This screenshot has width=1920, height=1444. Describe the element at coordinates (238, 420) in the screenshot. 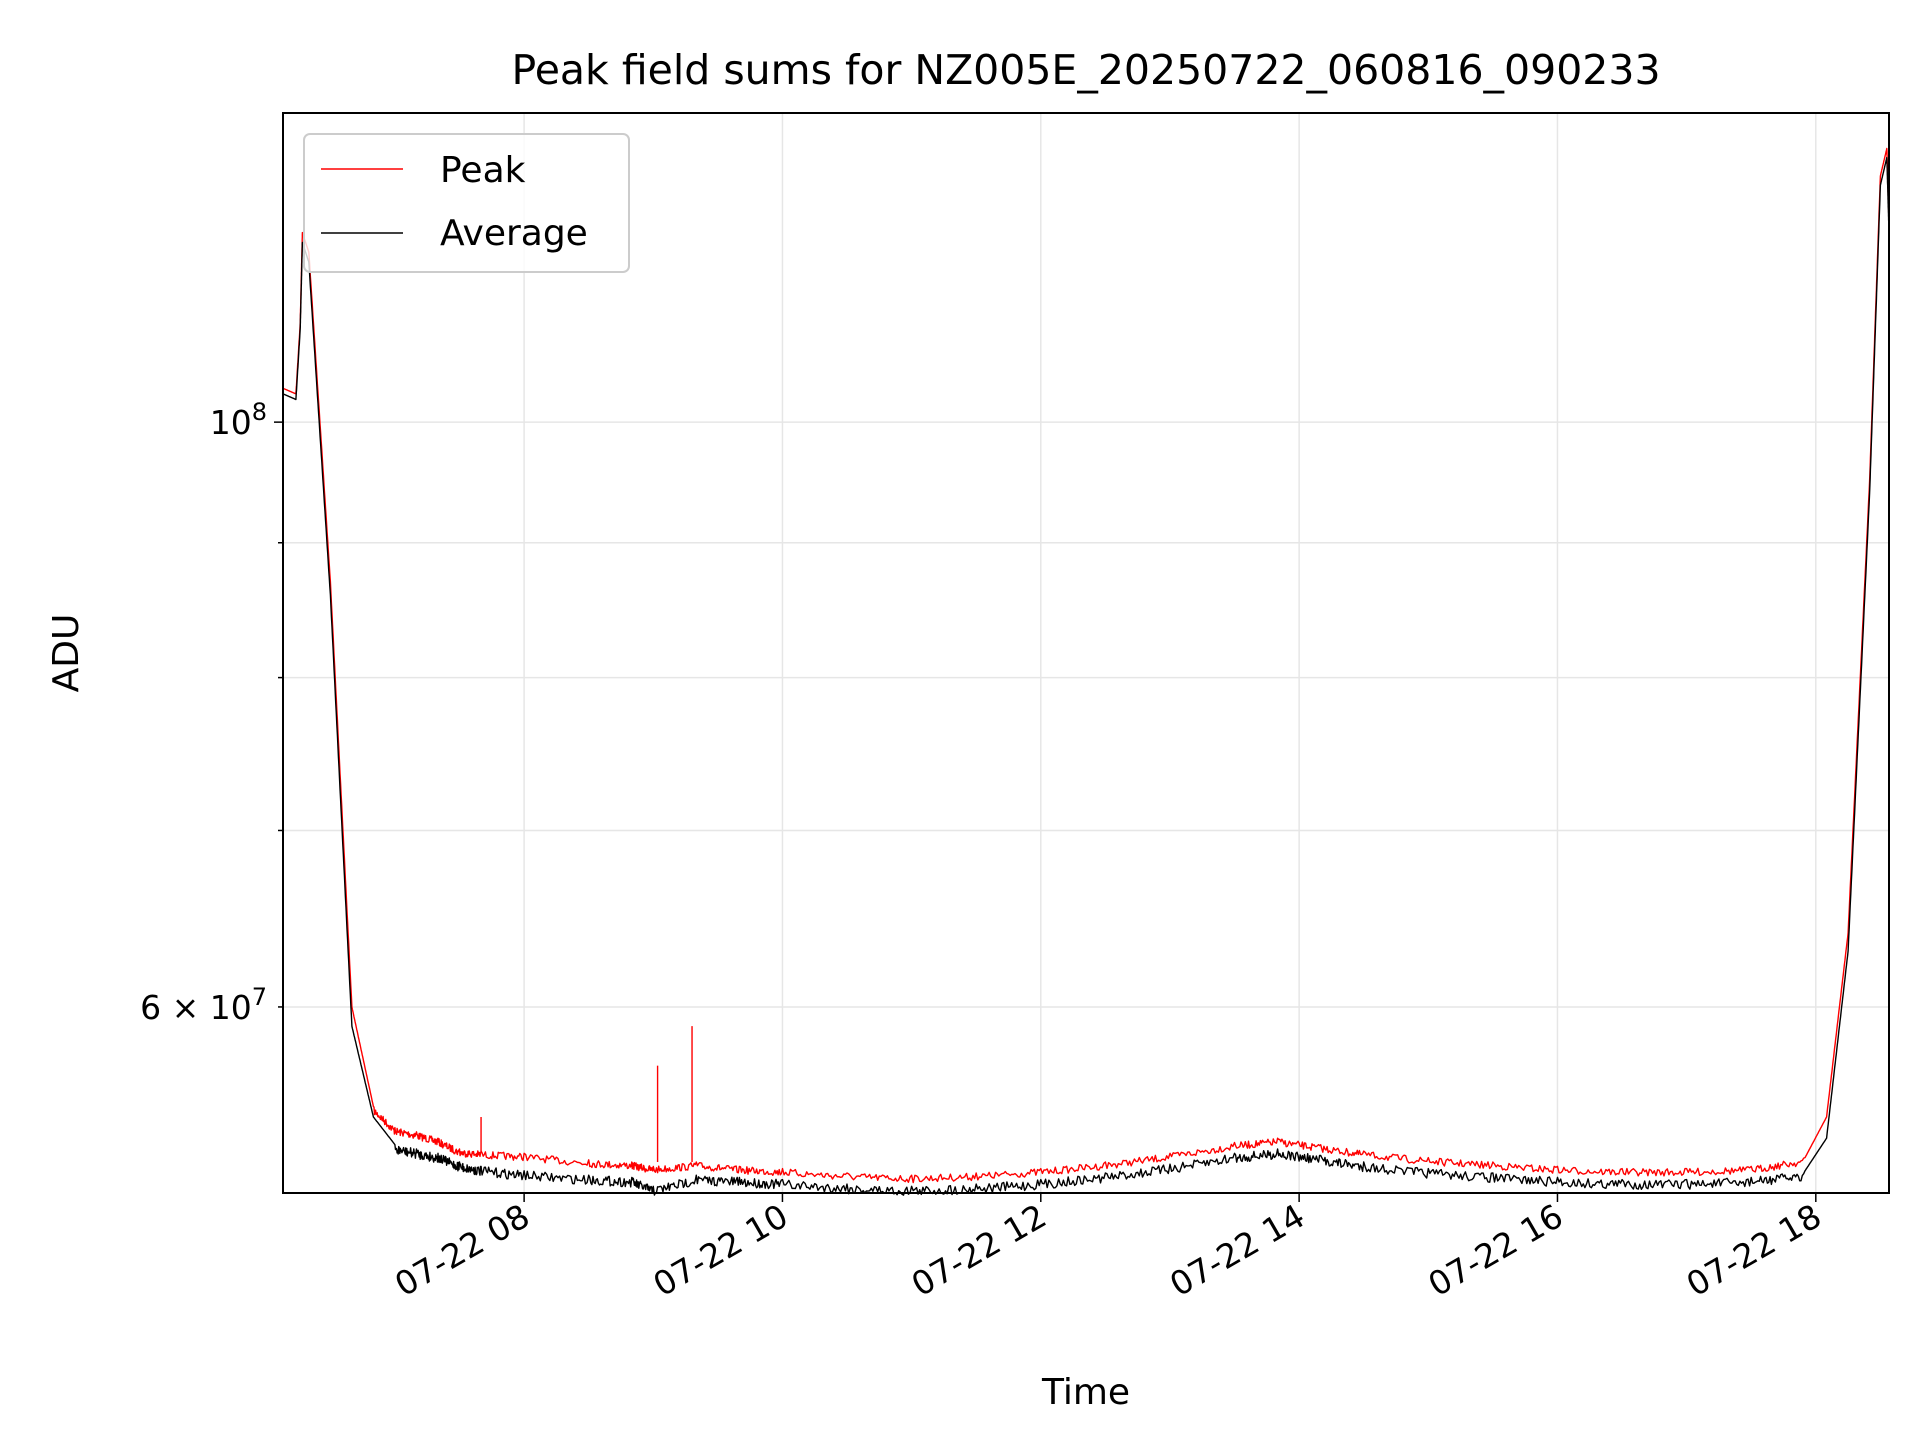

I see `y-tick-label: 108` at that location.